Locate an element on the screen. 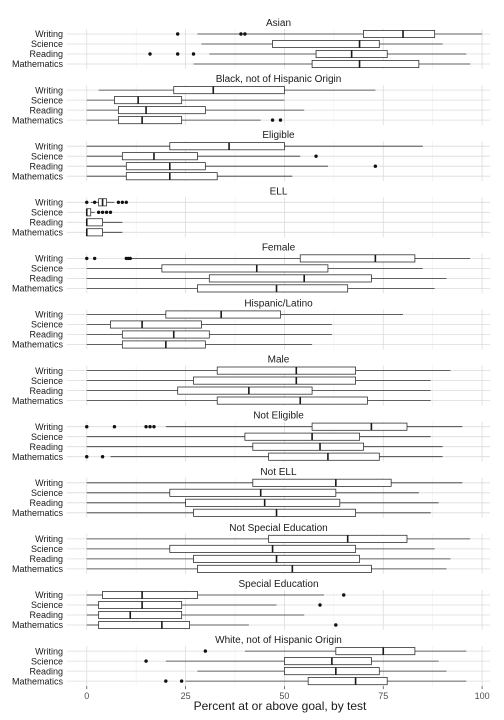 This screenshot has width=504, height=720. facet-title: ELL is located at coordinates (279, 191).